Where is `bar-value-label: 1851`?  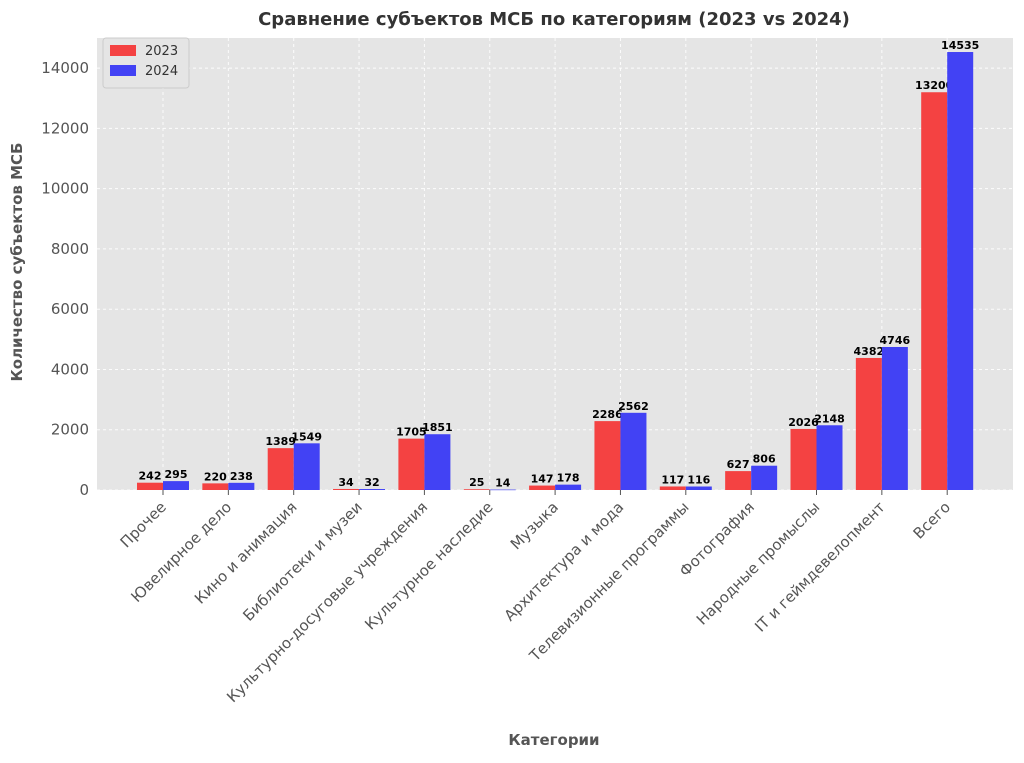
bar-value-label: 1851 is located at coordinates (437, 427).